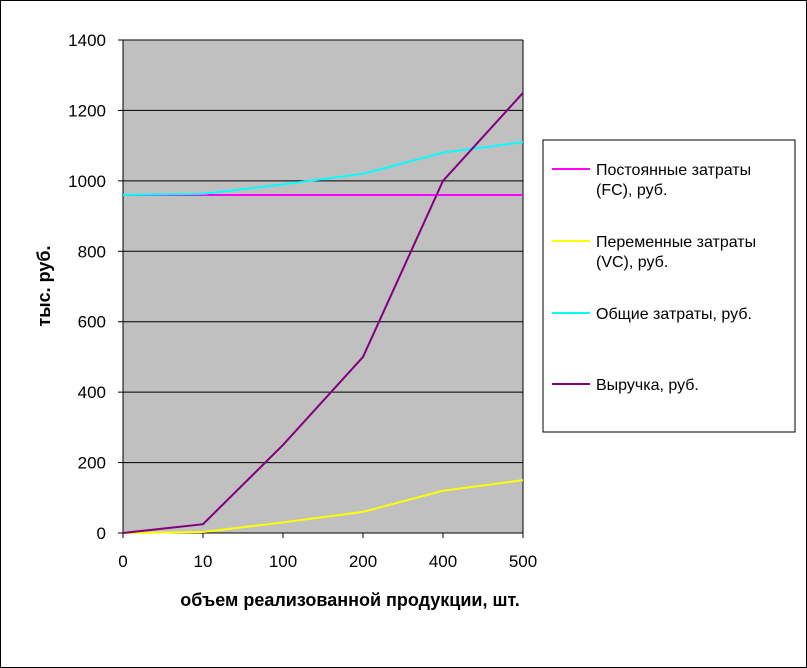 The height and width of the screenshot is (668, 807). What do you see at coordinates (631, 190) in the screenshot?
I see `legend-label-0: (FC), руб.` at bounding box center [631, 190].